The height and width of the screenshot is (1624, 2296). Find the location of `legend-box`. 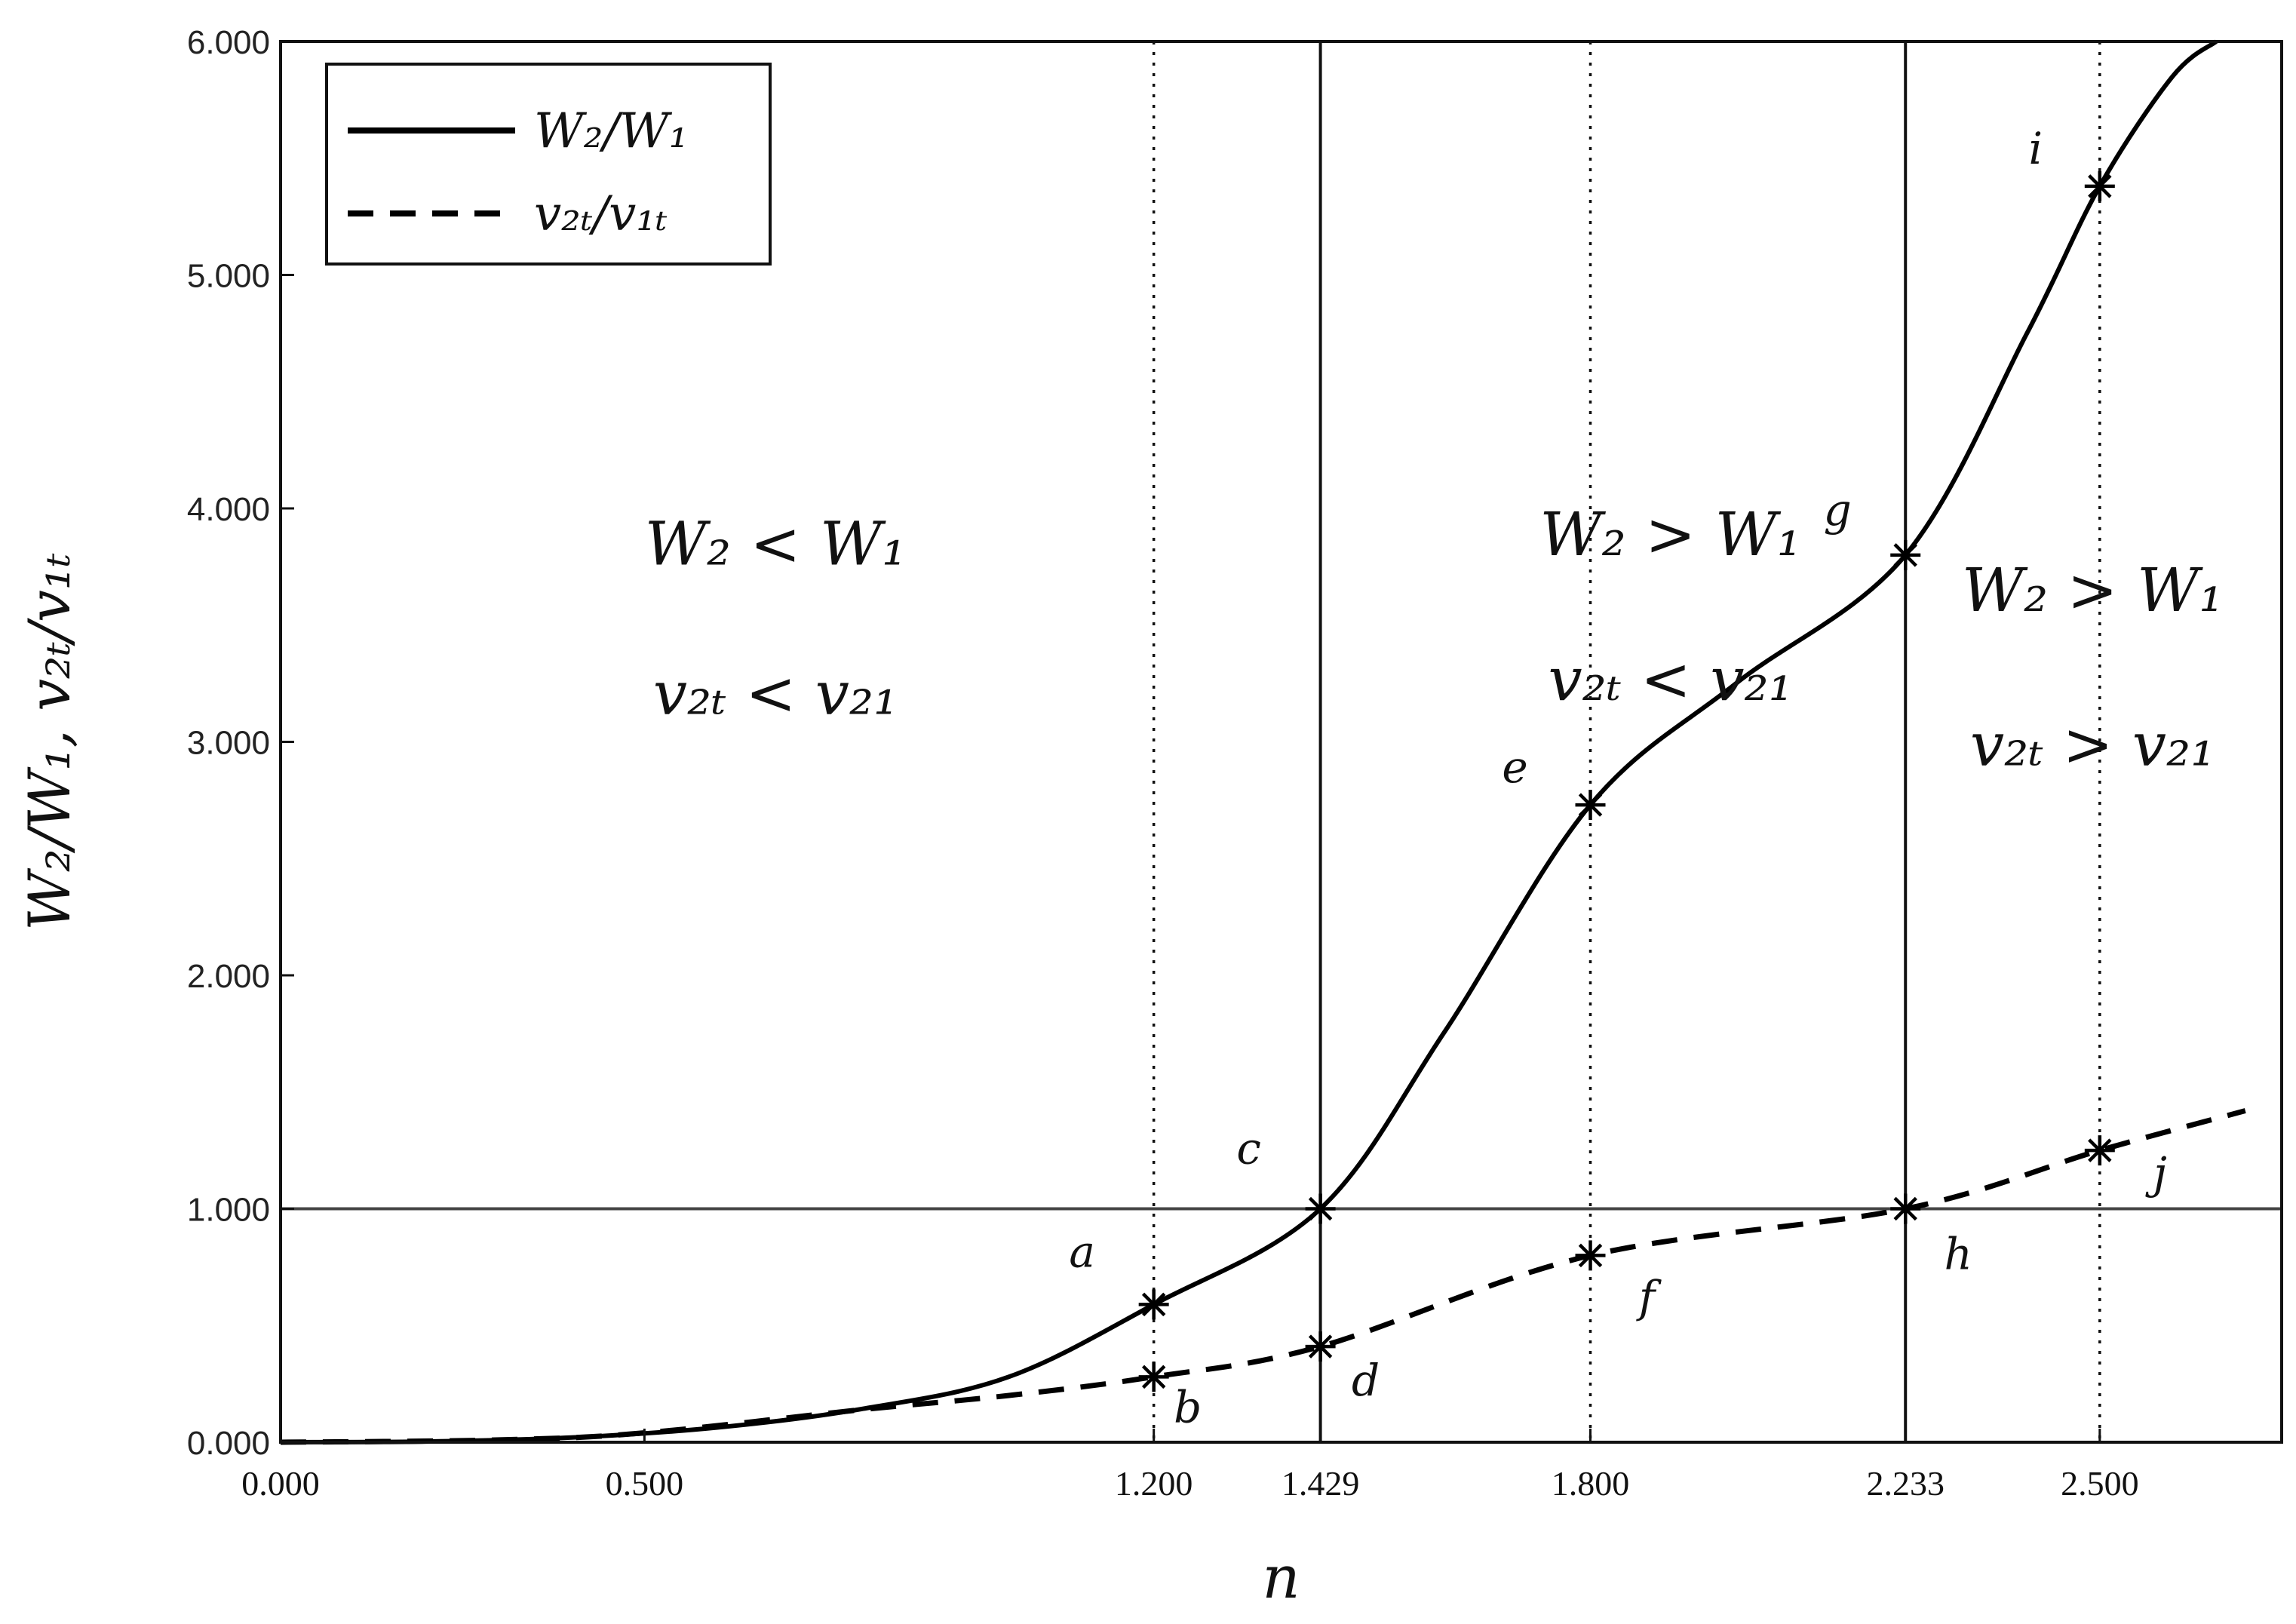

legend-box is located at coordinates (549, 164).